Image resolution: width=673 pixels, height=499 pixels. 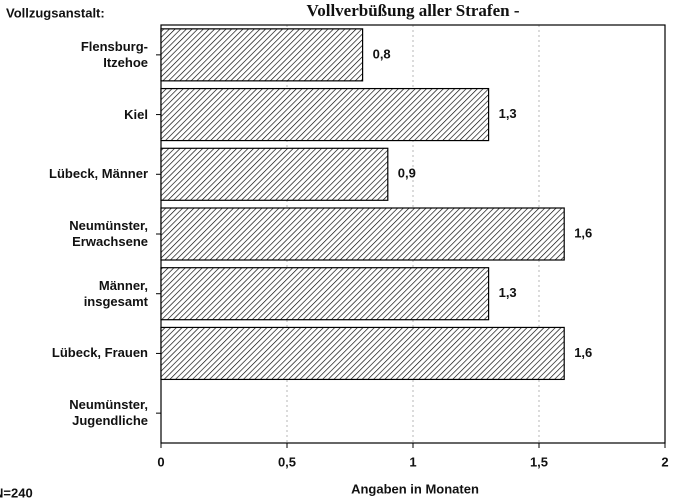 What do you see at coordinates (160, 461) in the screenshot?
I see `x-tick-label: 0` at bounding box center [160, 461].